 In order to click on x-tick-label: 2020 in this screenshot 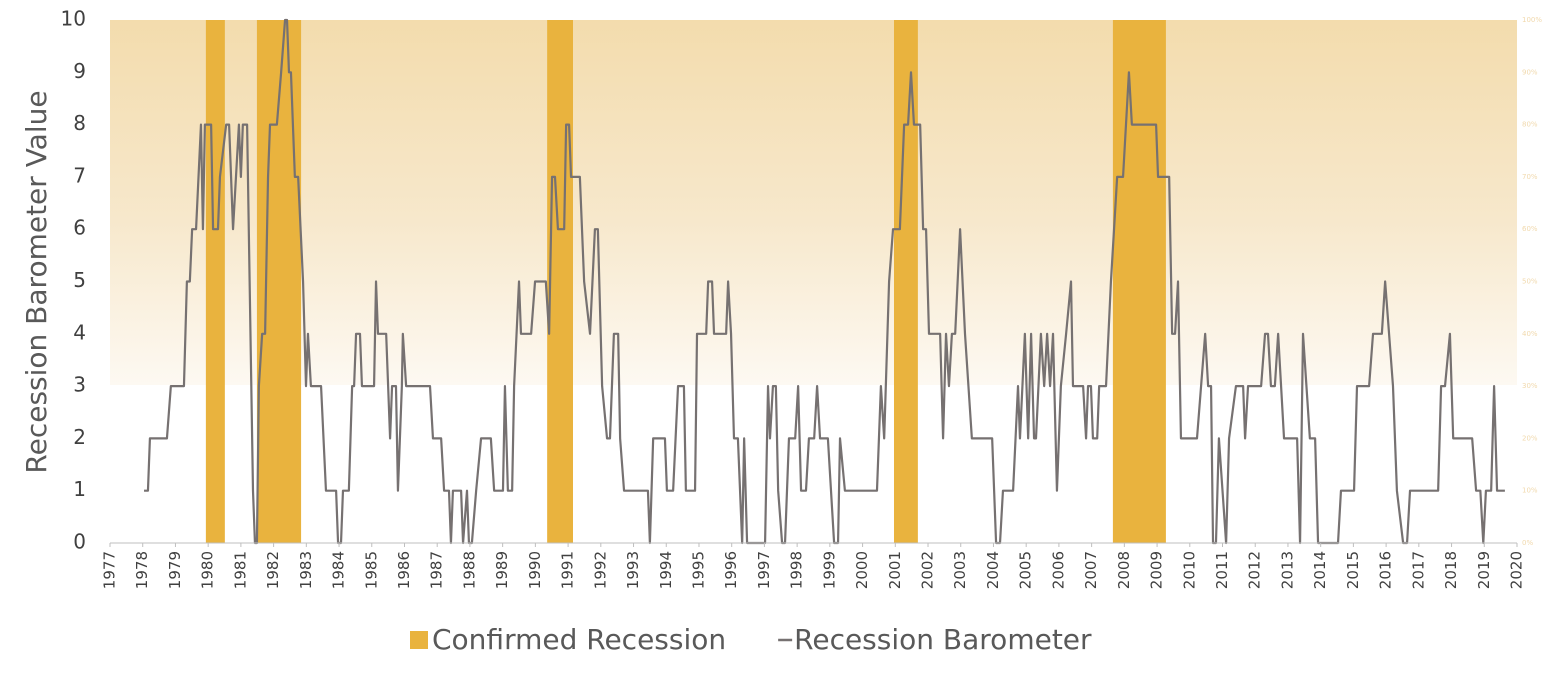, I will do `click(1517, 570)`.